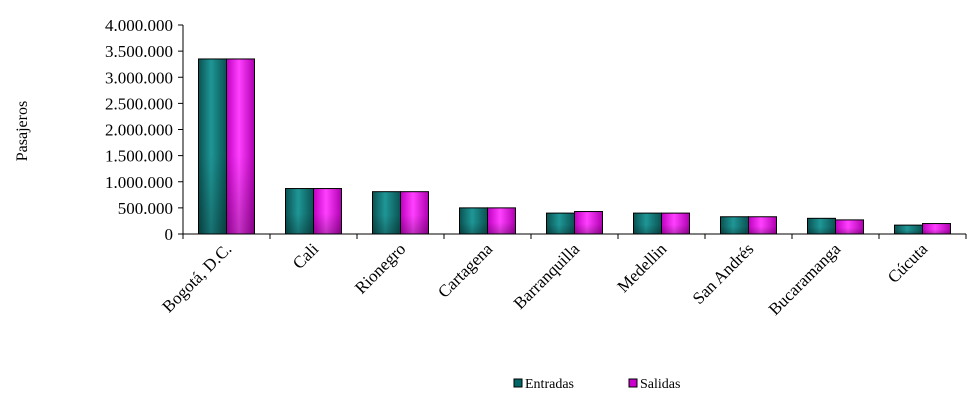 The height and width of the screenshot is (394, 979). What do you see at coordinates (139, 103) in the screenshot?
I see `y-tick-label: 2.500.000` at bounding box center [139, 103].